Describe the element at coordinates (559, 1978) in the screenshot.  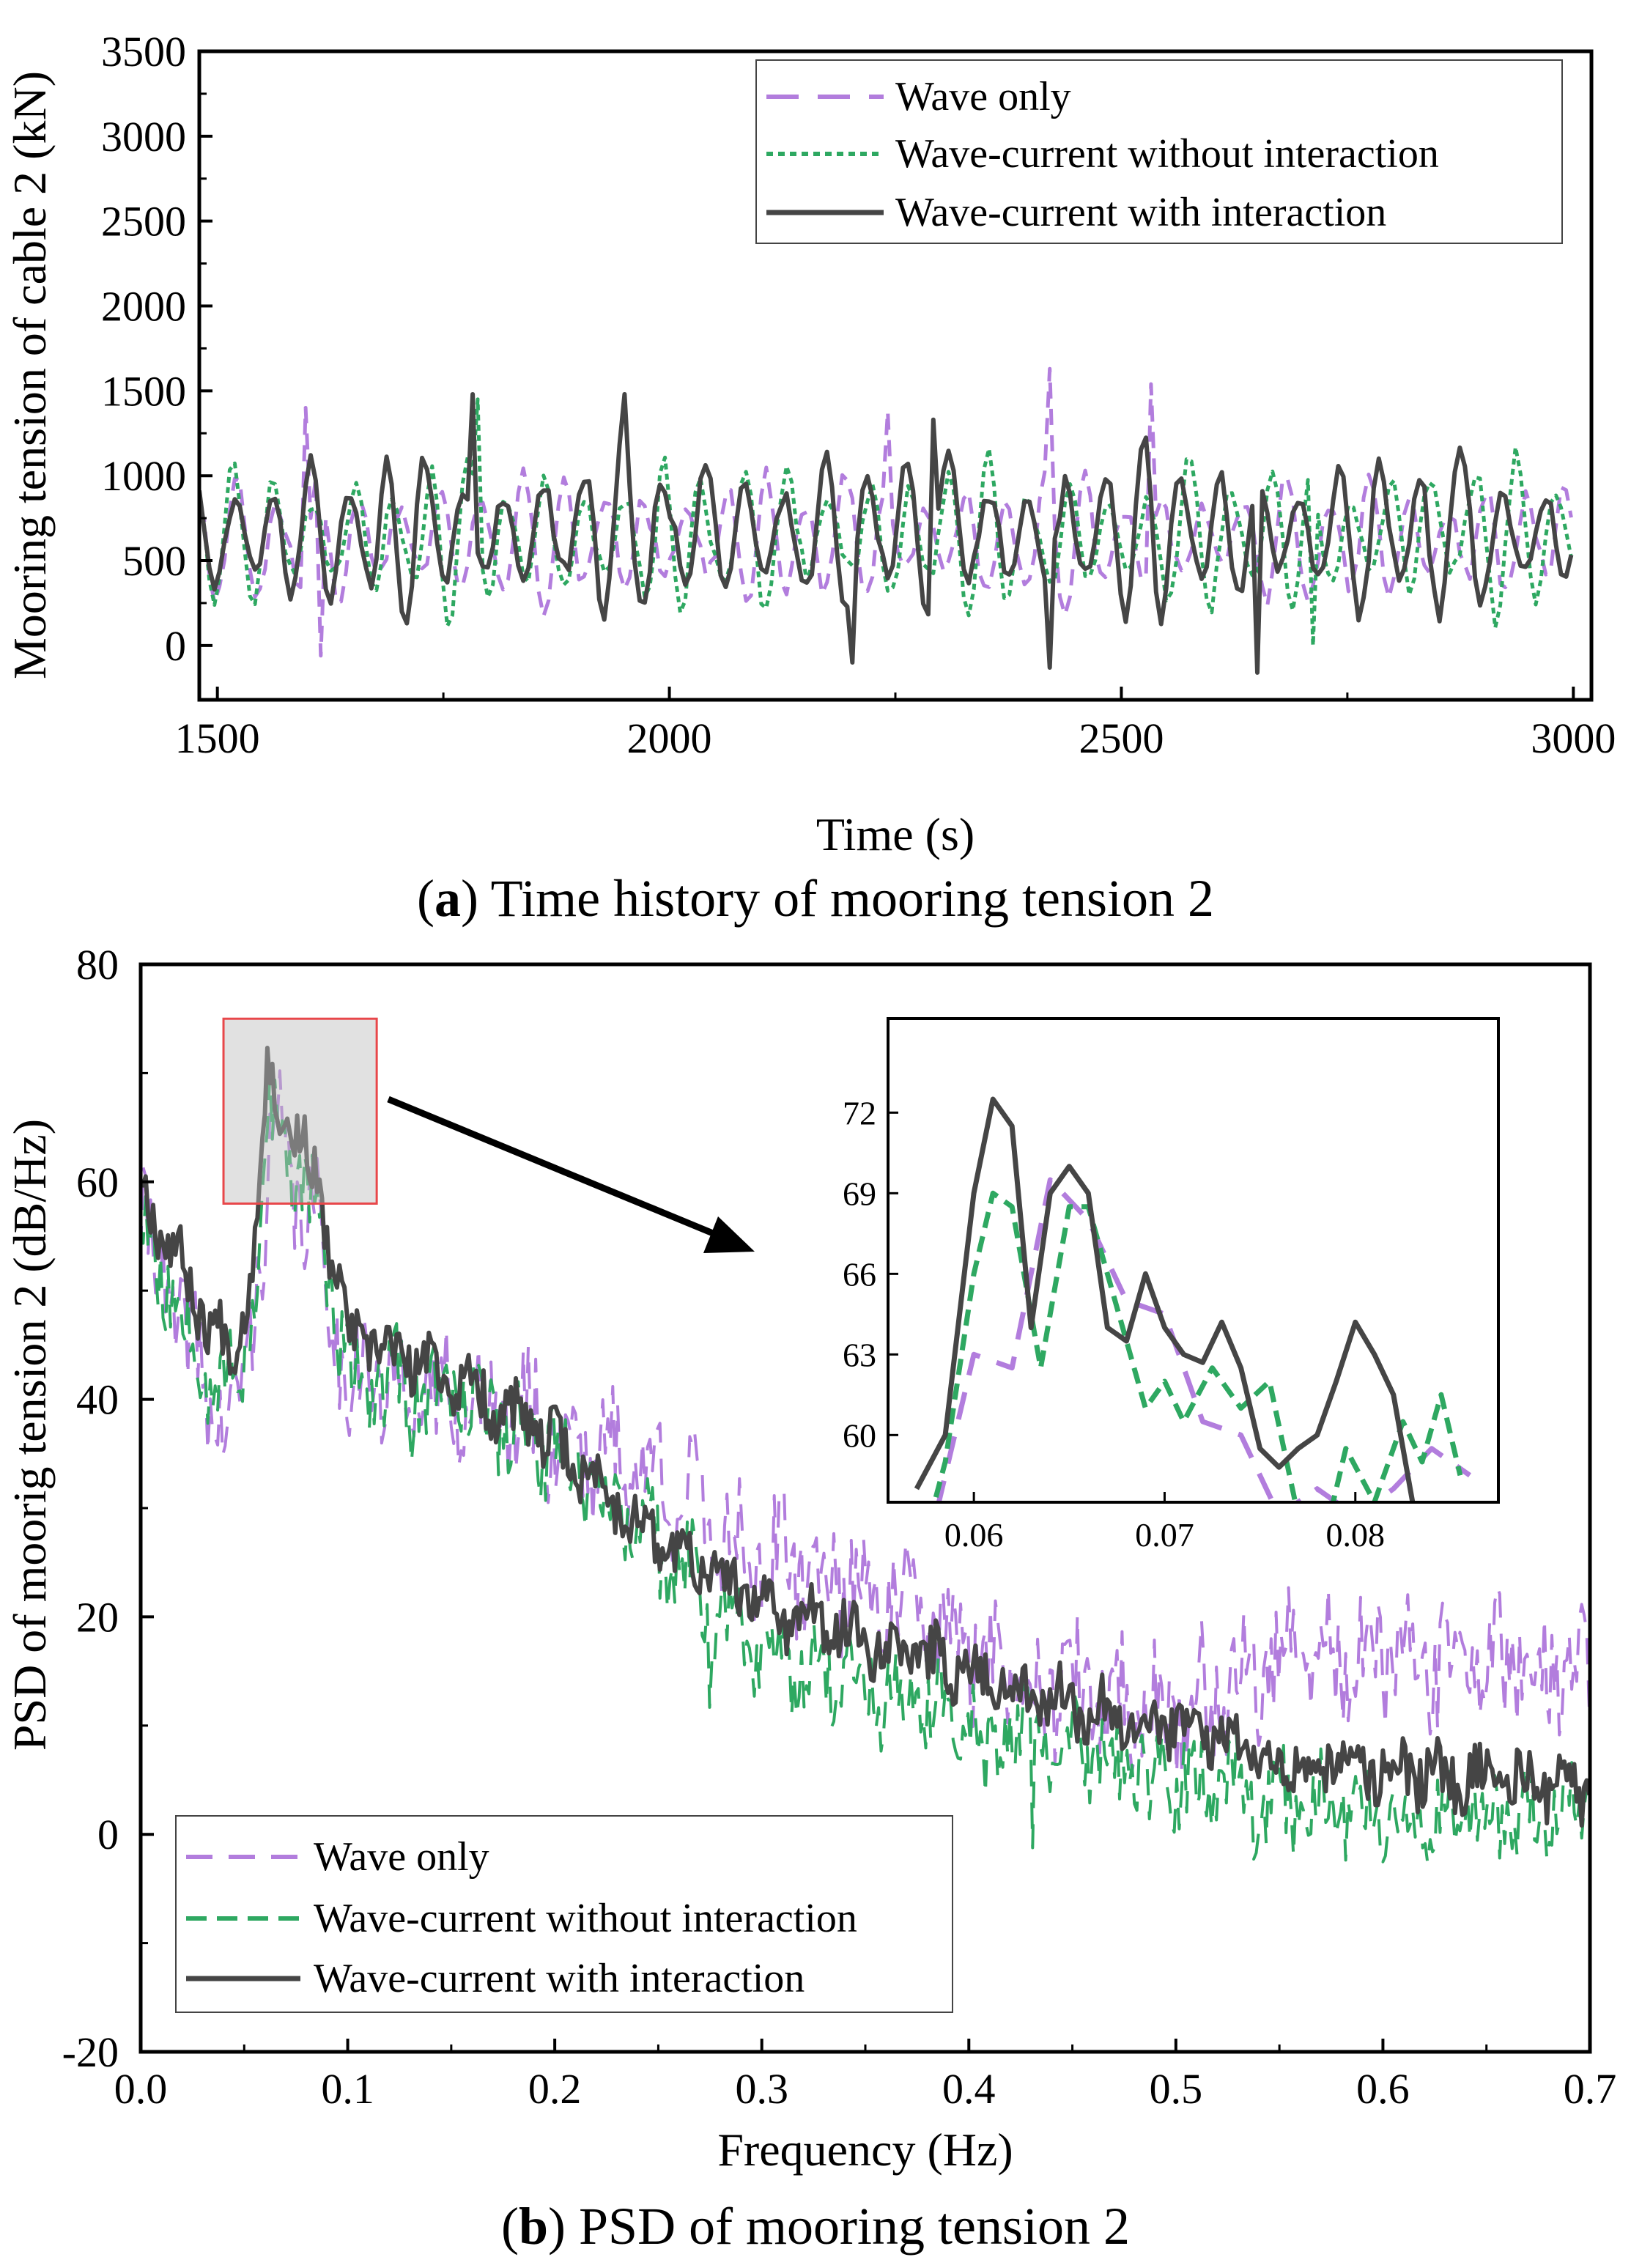
I see `legend-b-label-wave-current-with: Wave-current with interaction` at that location.